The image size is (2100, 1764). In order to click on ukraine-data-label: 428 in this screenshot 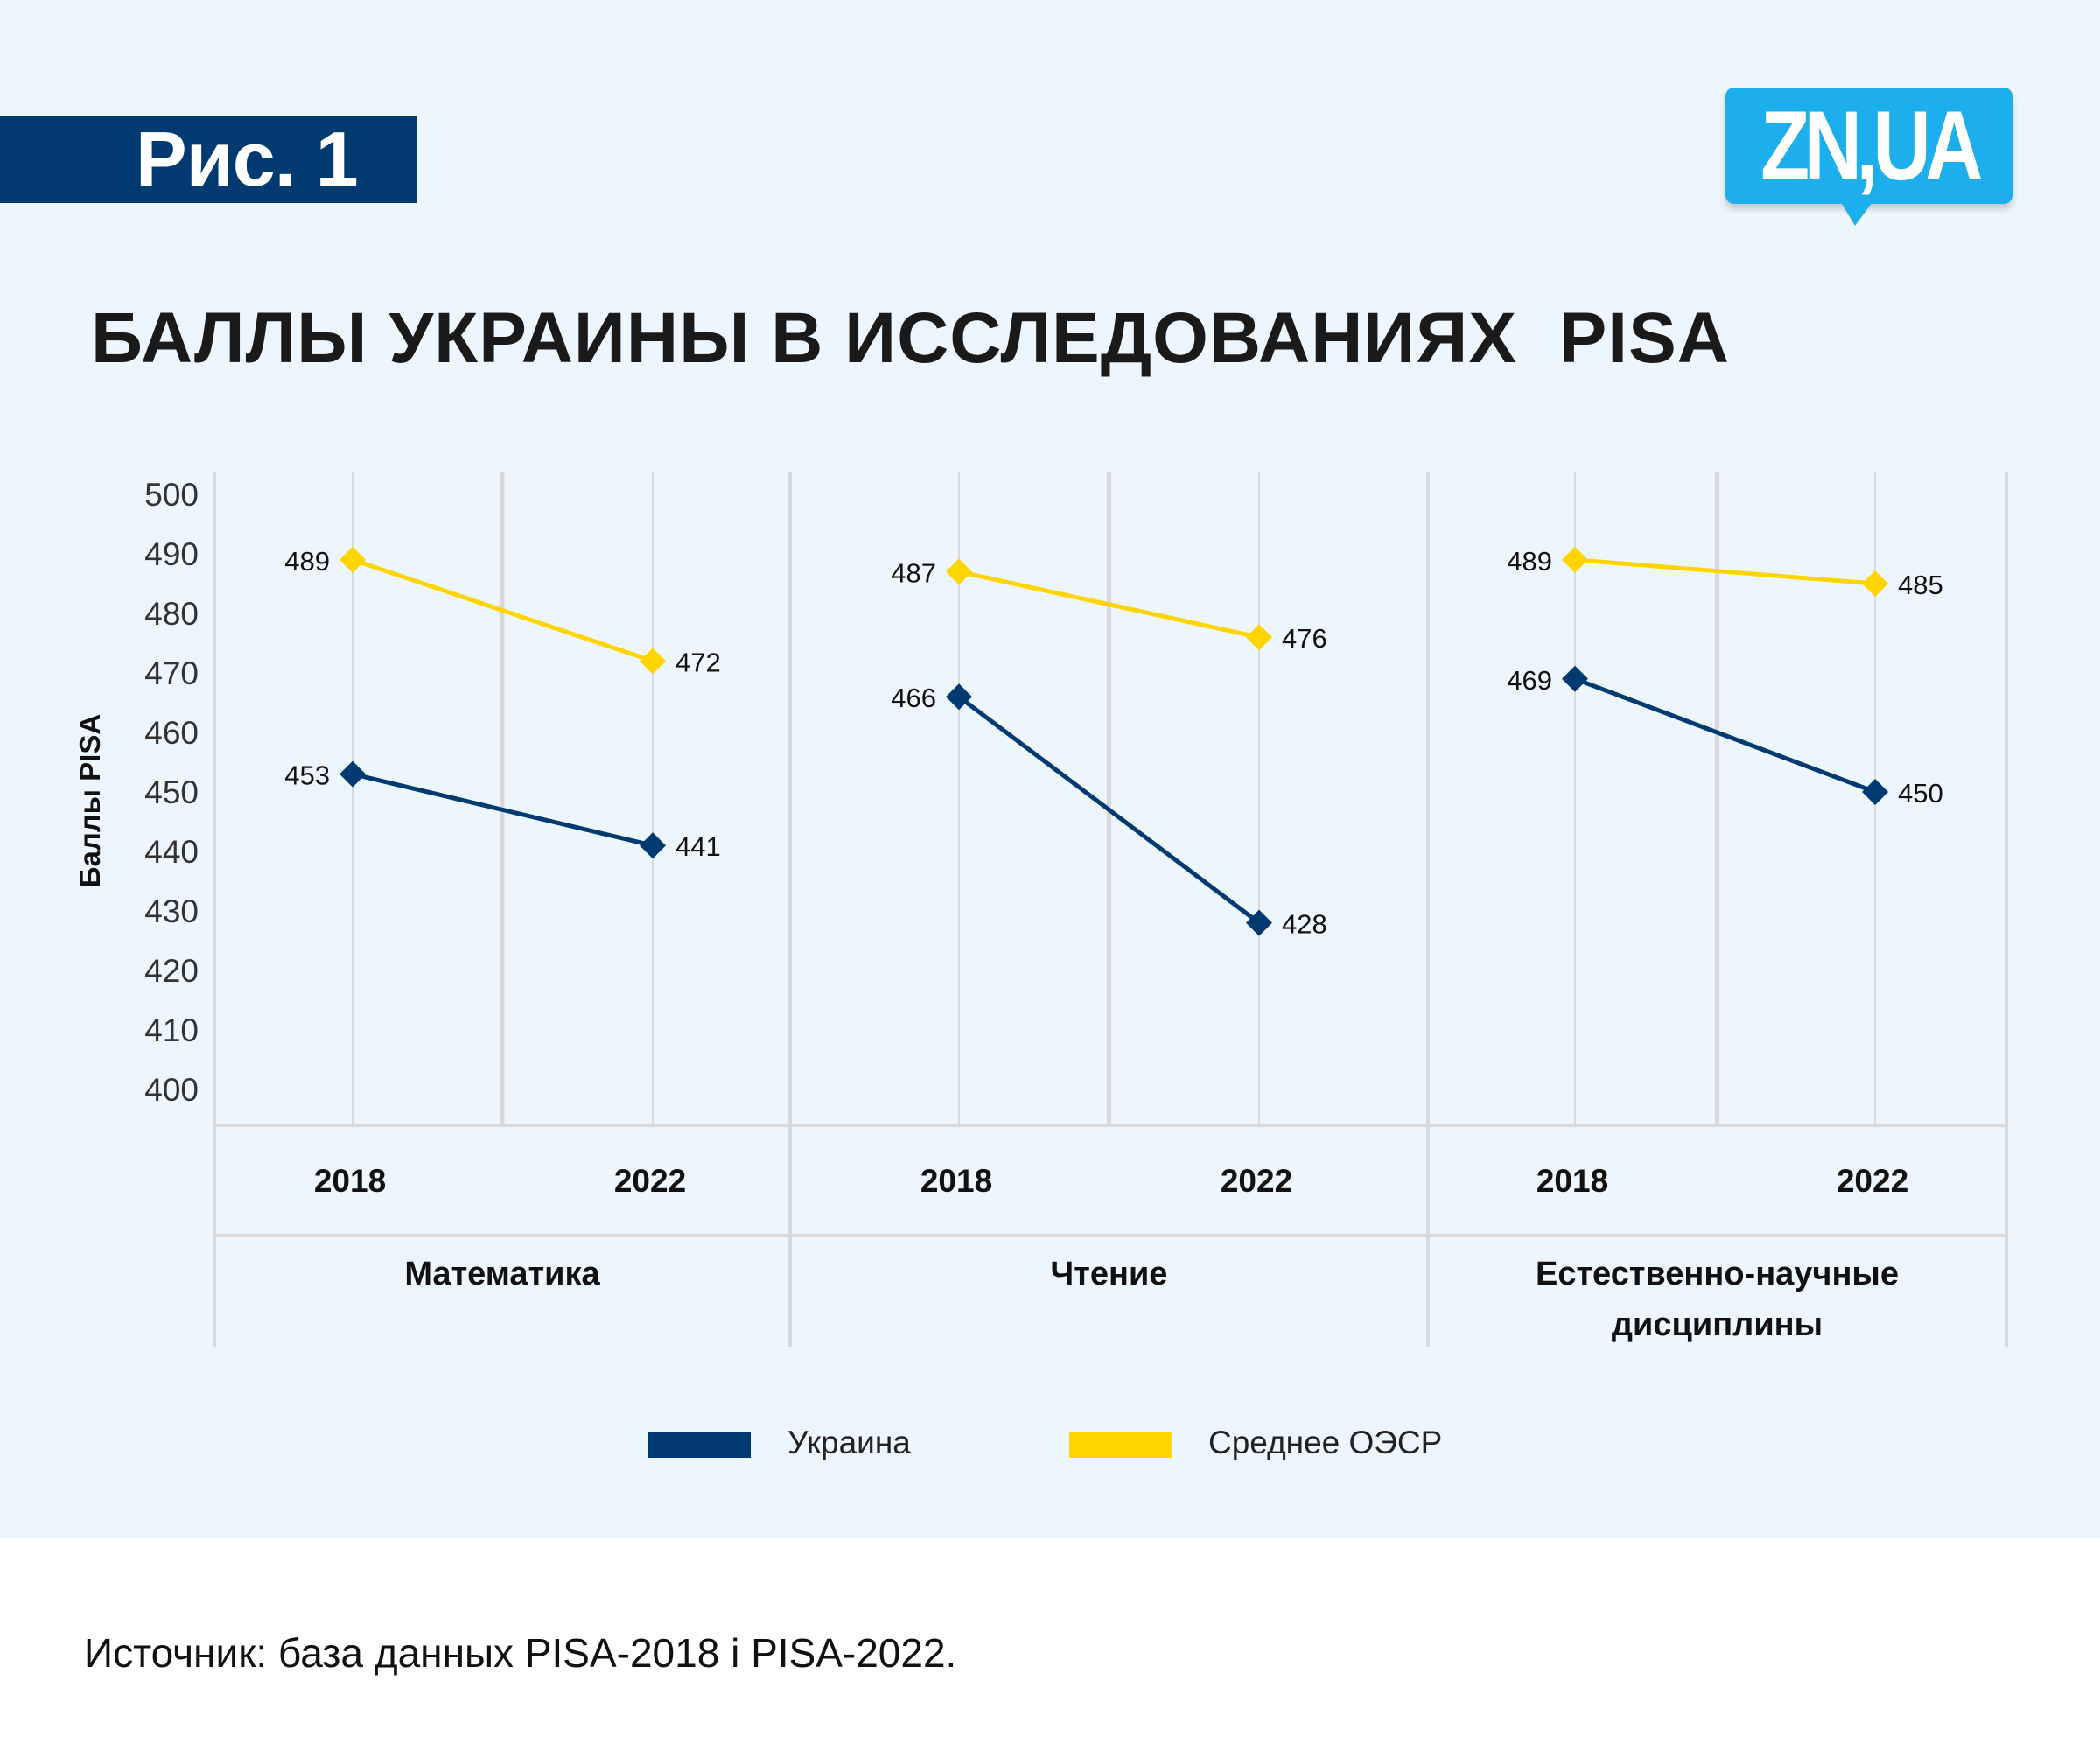, I will do `click(1304, 924)`.